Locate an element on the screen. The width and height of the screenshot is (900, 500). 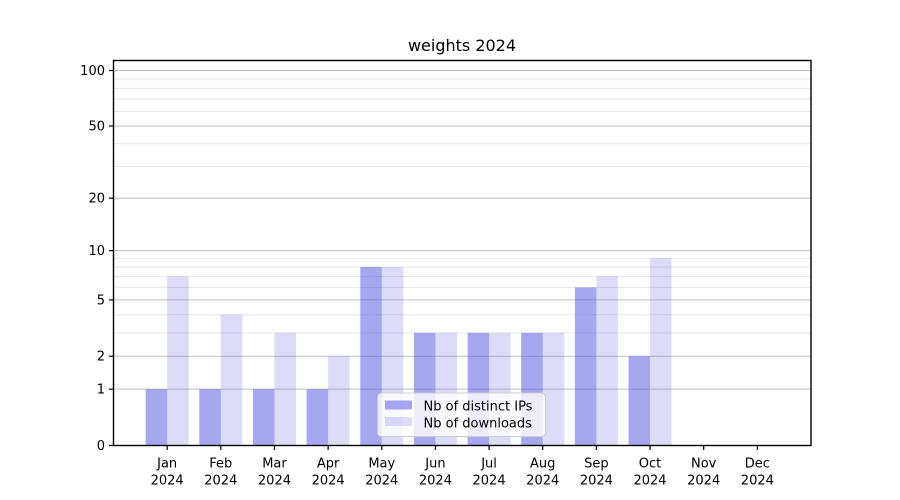
x-tick-label-month: Aug is located at coordinates (542, 464).